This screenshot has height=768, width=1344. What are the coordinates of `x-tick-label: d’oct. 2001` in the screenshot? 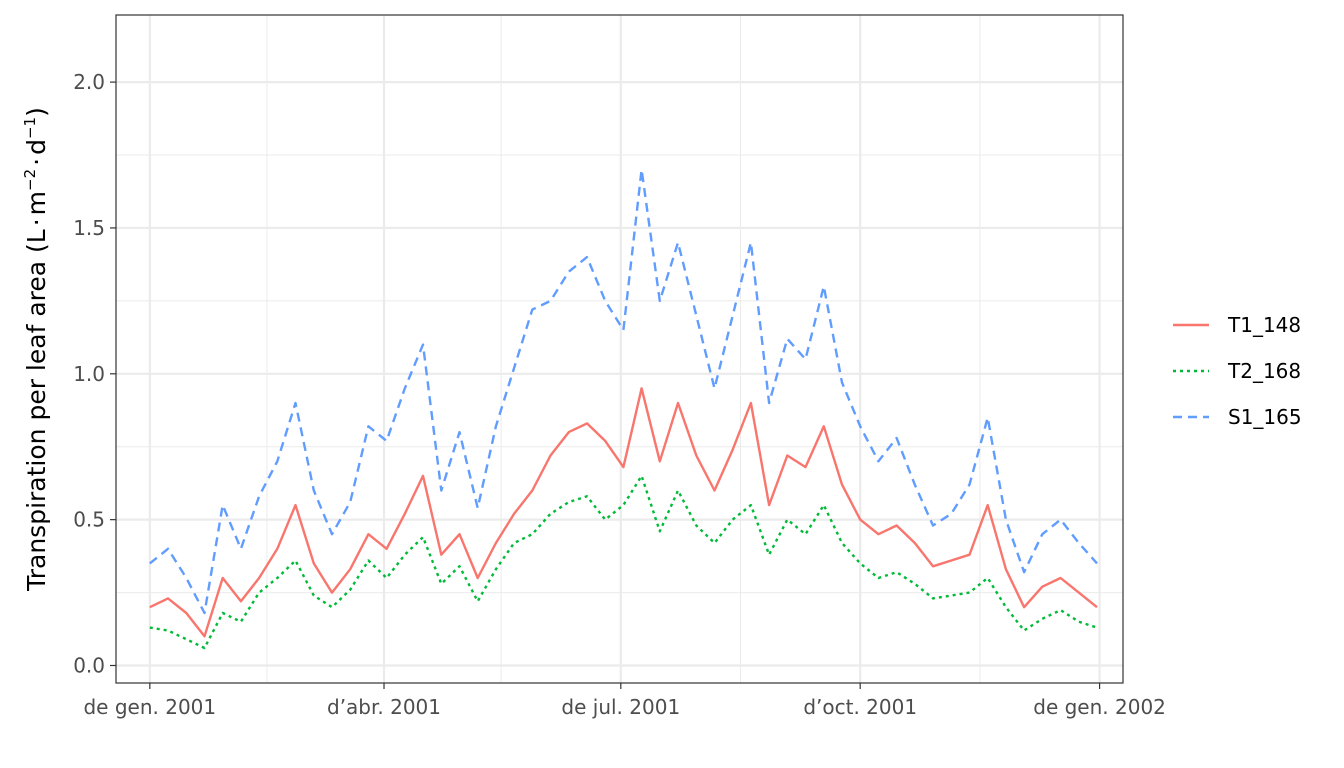 It's located at (860, 707).